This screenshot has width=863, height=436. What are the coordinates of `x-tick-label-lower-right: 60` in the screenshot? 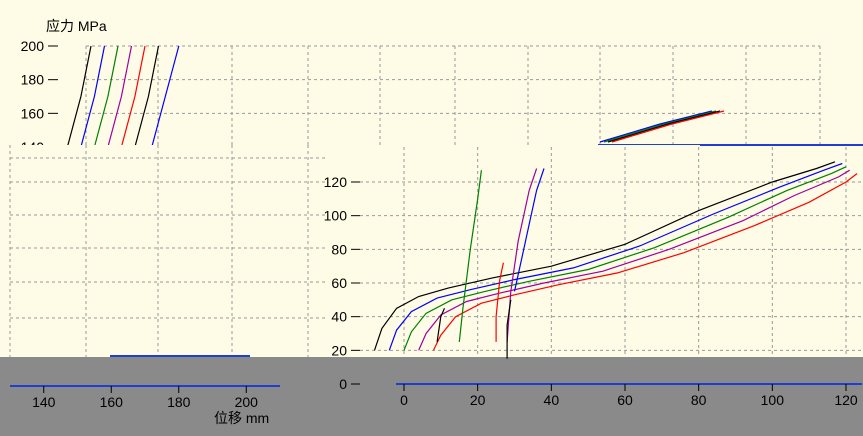 It's located at (625, 400).